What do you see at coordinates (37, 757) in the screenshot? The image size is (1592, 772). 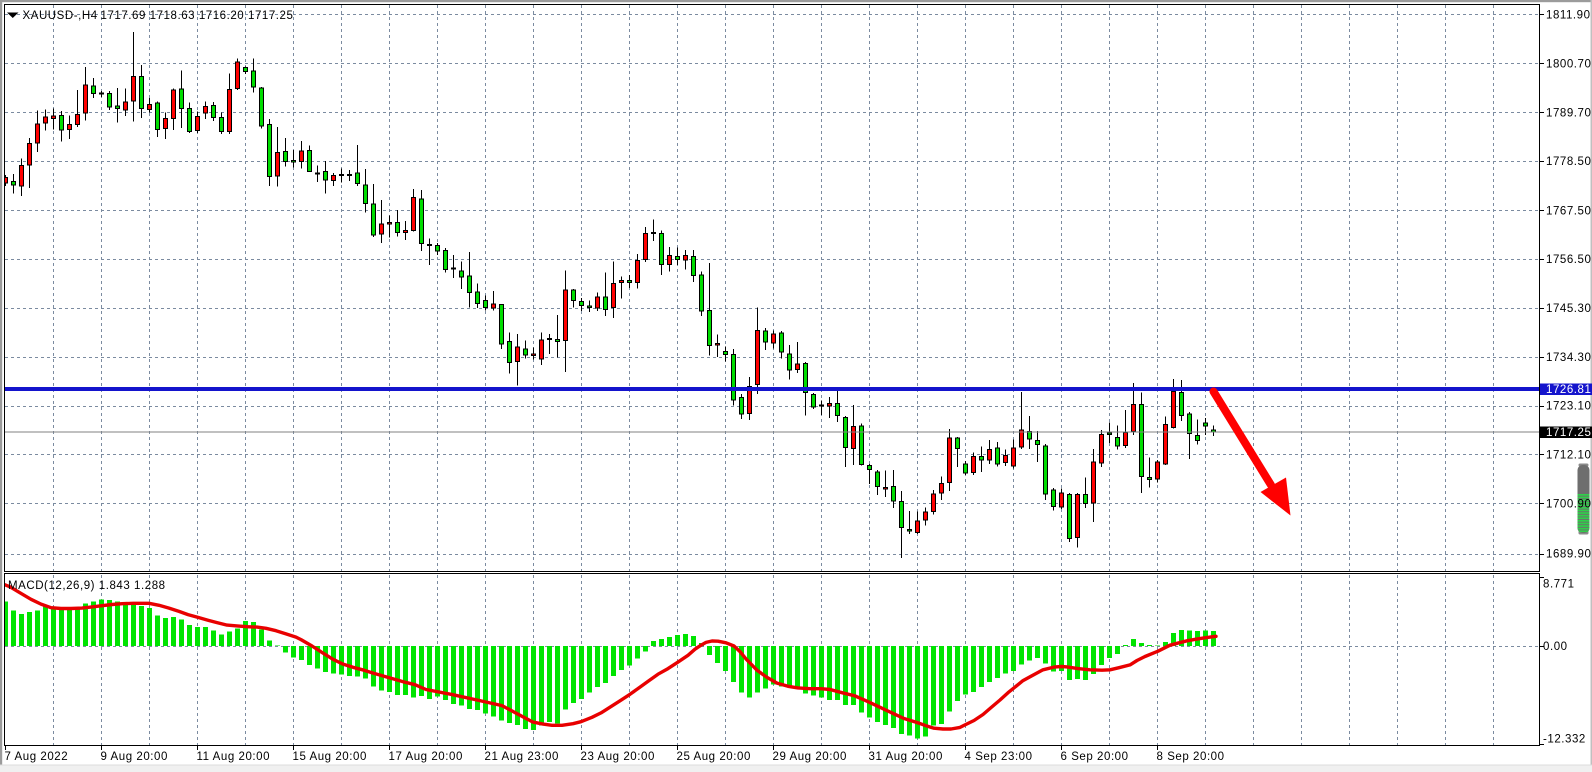 I see `svg-text: 7 Aug 2022` at bounding box center [37, 757].